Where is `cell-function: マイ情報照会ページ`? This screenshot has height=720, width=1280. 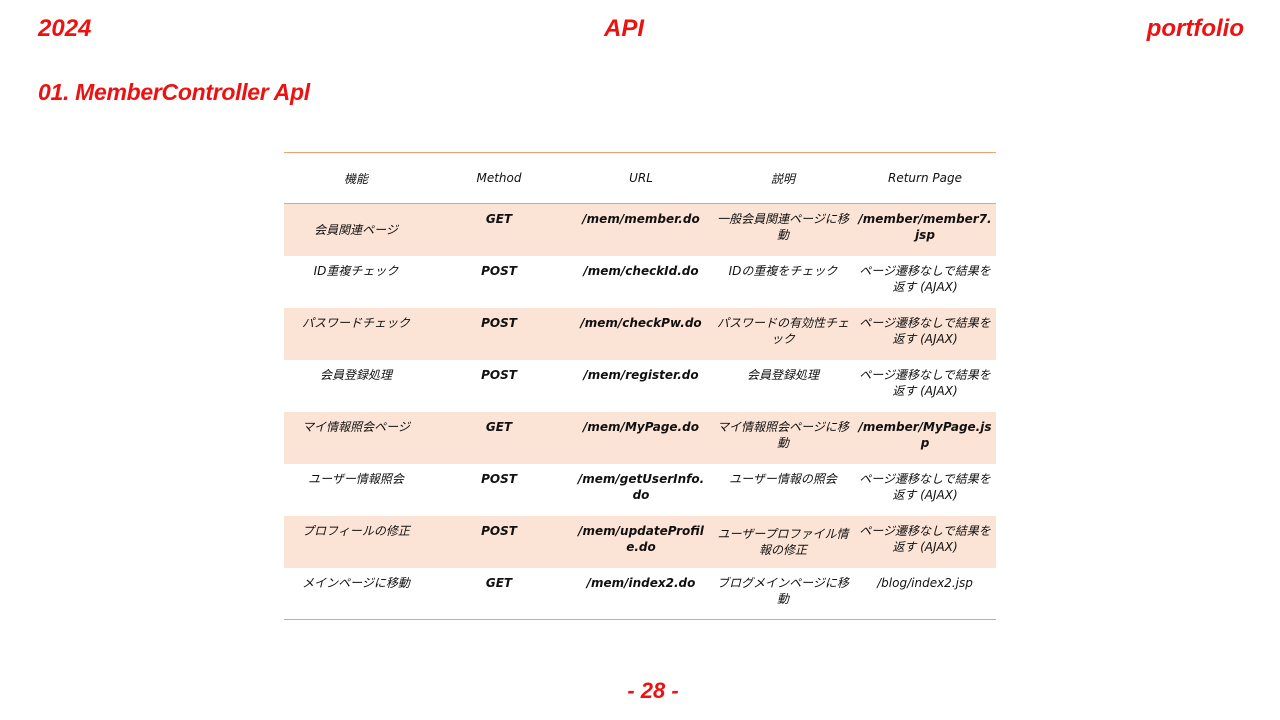
cell-function: マイ情報照会ページ is located at coordinates (356, 437).